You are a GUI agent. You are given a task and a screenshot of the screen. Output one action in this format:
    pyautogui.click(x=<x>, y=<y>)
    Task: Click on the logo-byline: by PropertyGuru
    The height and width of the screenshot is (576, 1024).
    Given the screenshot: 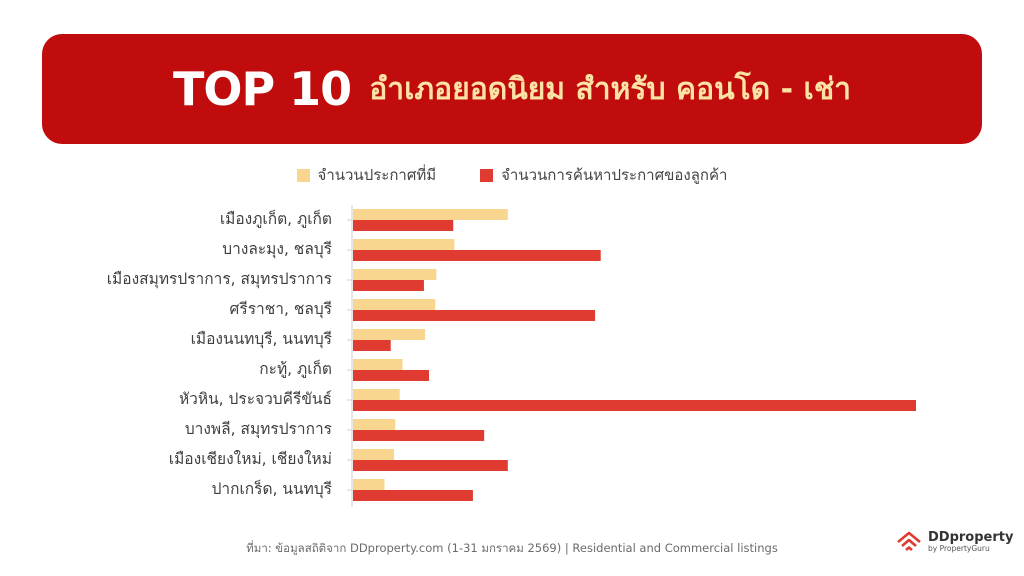 What is the action you would take?
    pyautogui.click(x=959, y=548)
    